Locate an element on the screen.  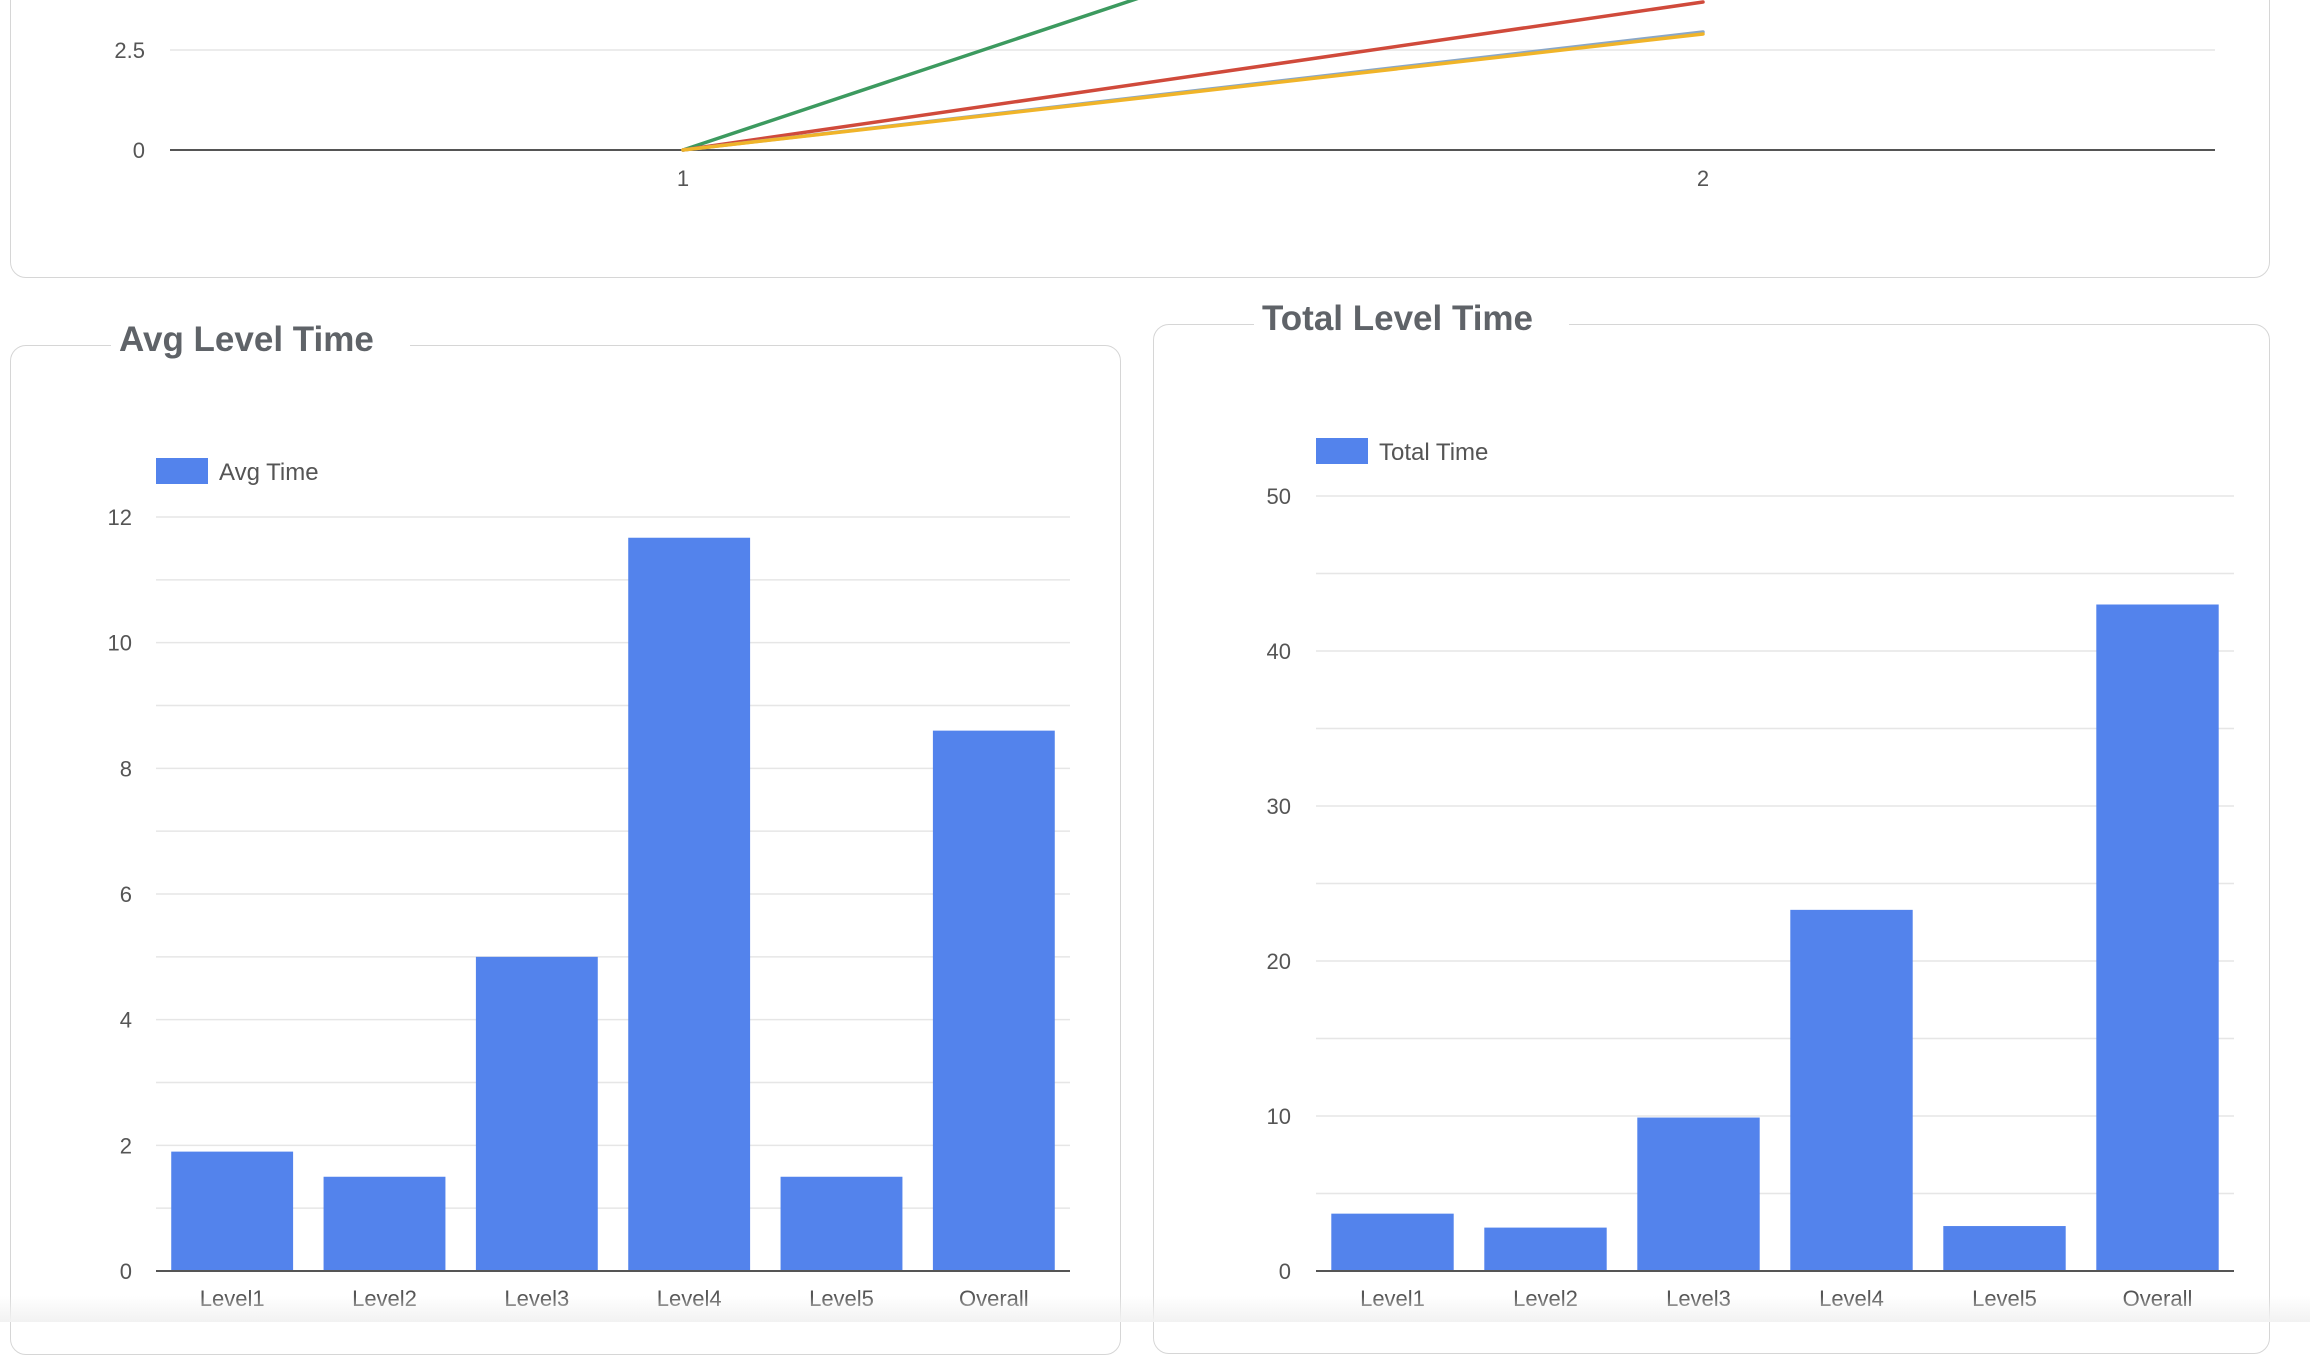
line-chart: 0 2.5 1 2 is located at coordinates (1164, 95).